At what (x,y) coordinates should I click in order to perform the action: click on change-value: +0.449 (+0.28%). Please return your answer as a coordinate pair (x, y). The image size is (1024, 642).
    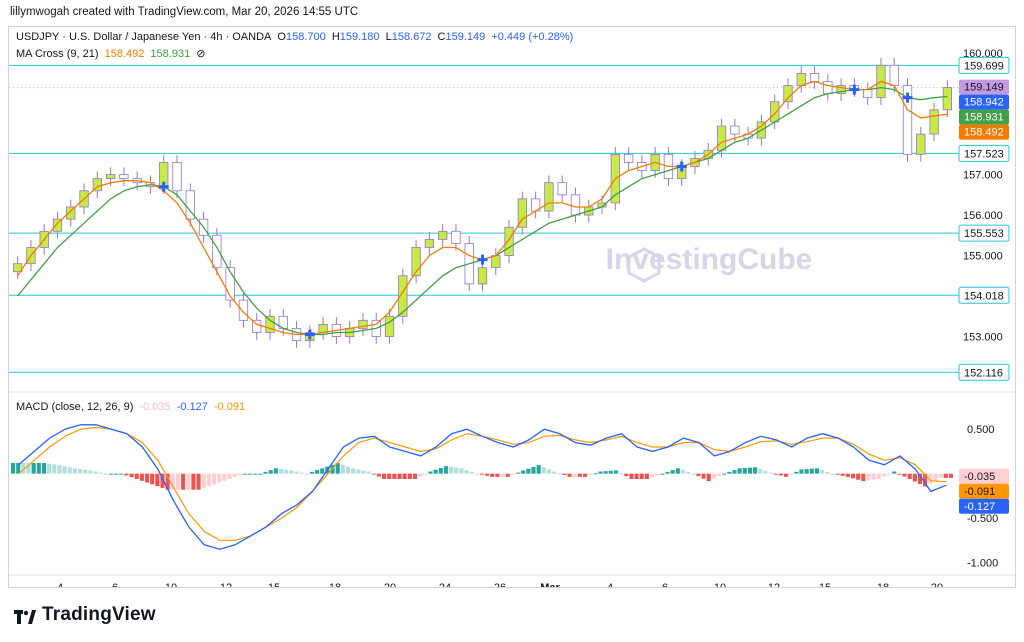
    Looking at the image, I should click on (532, 37).